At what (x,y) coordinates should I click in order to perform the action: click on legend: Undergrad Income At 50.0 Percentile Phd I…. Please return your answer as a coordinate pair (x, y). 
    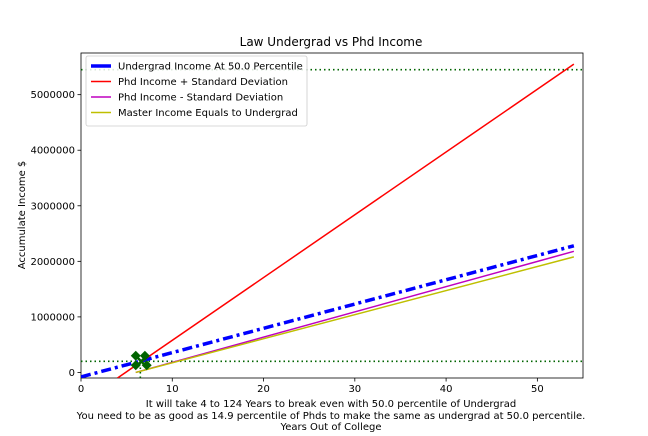
    Looking at the image, I should click on (196, 91).